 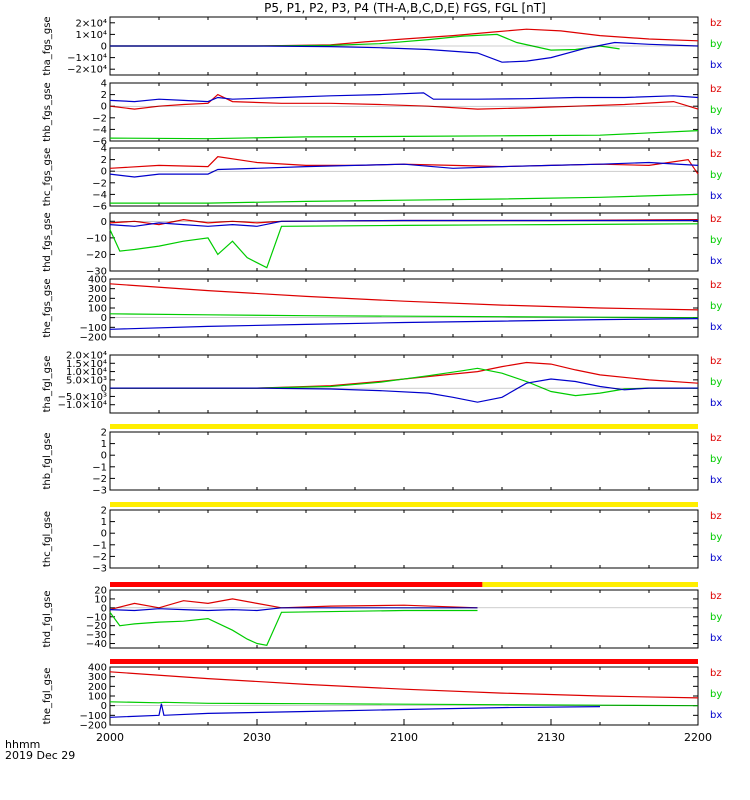 What do you see at coordinates (96, 255) in the screenshot?
I see `y-tick-label: −20` at bounding box center [96, 255].